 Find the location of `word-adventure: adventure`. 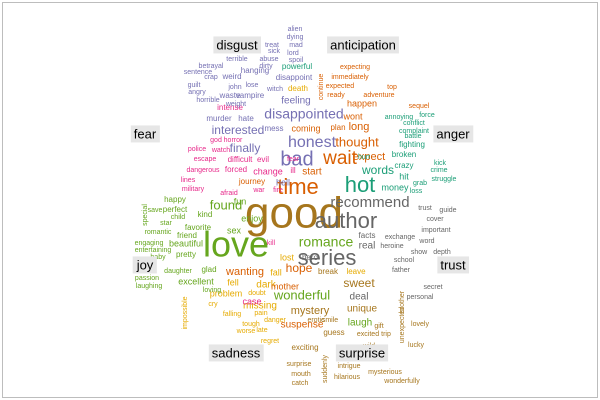

word-adventure: adventure is located at coordinates (378, 95).